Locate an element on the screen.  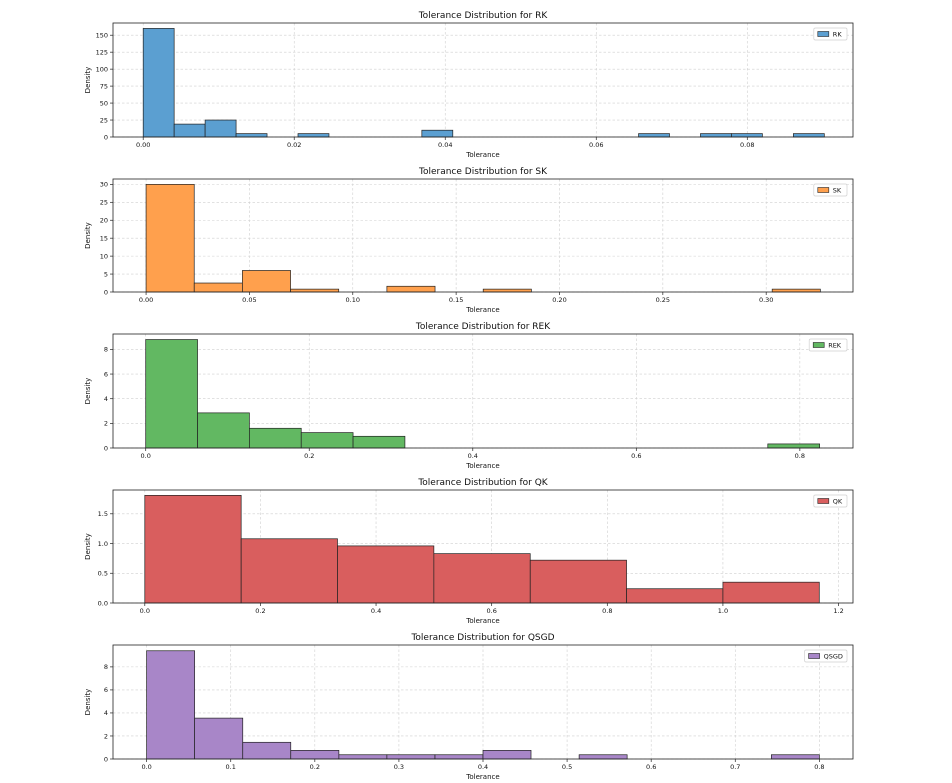
x-tick-label: 0.04 is located at coordinates (445, 145).